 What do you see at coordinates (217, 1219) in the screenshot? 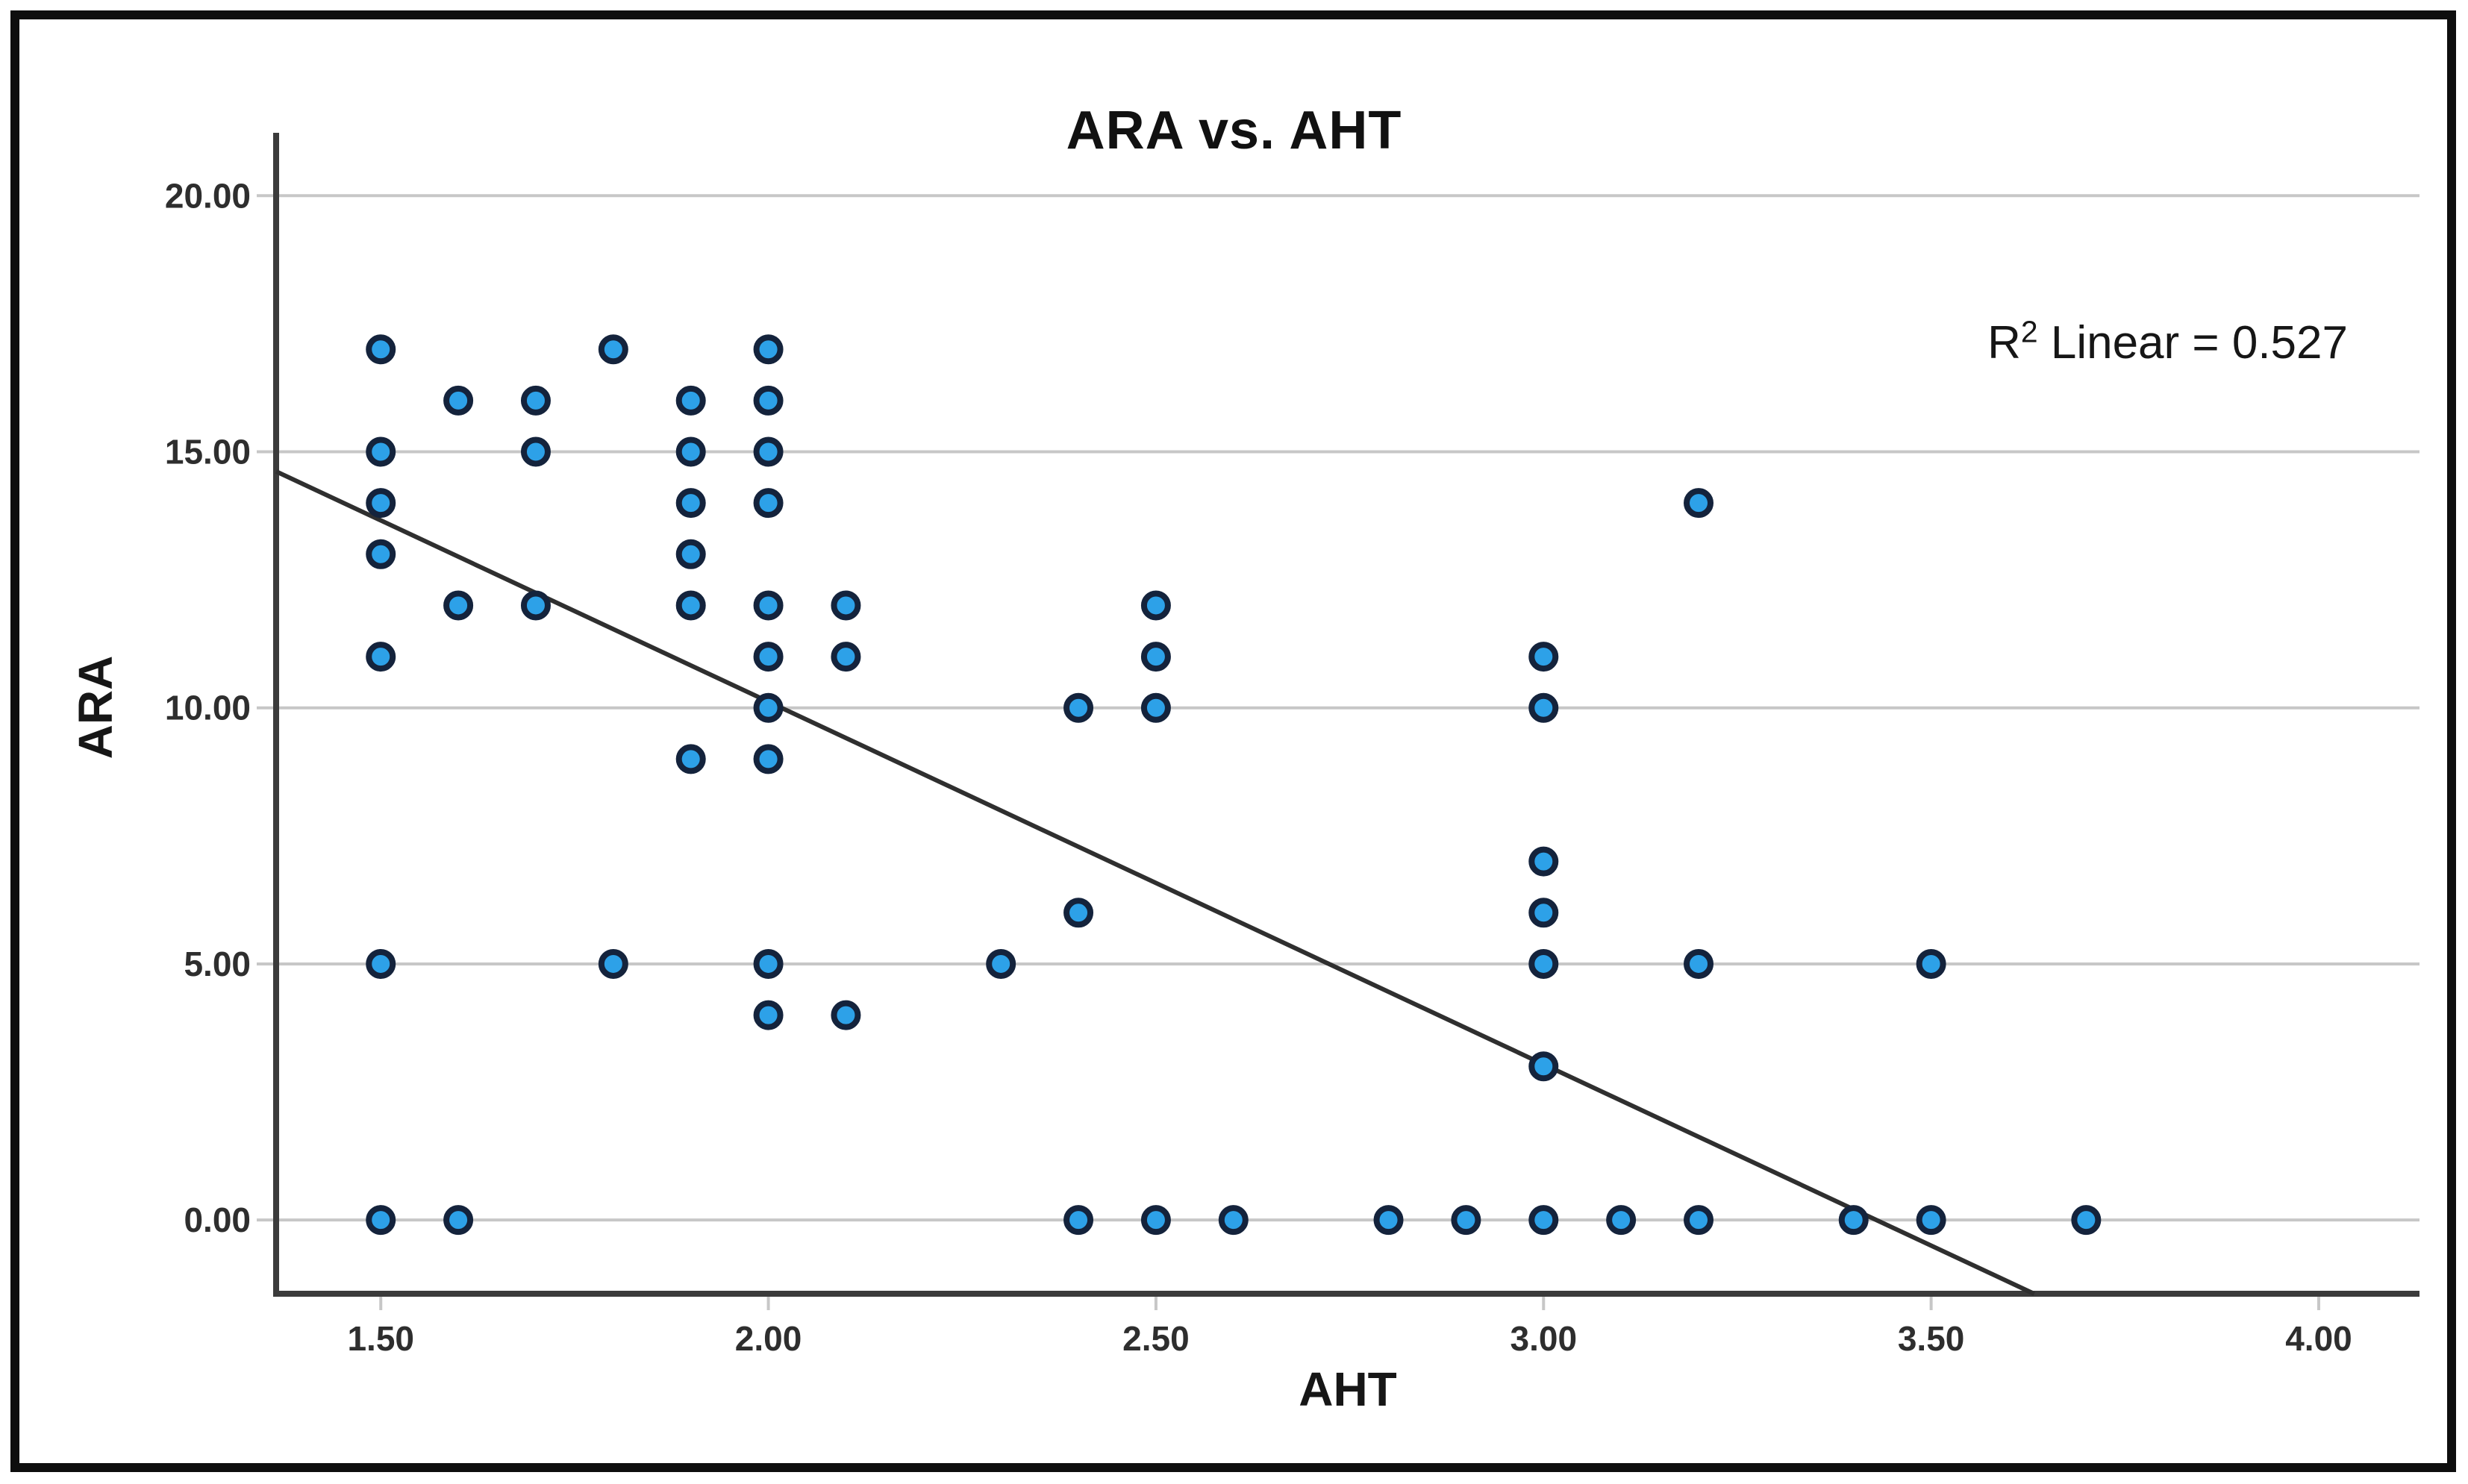
I see `y-tick-label: 0.00` at bounding box center [217, 1219].